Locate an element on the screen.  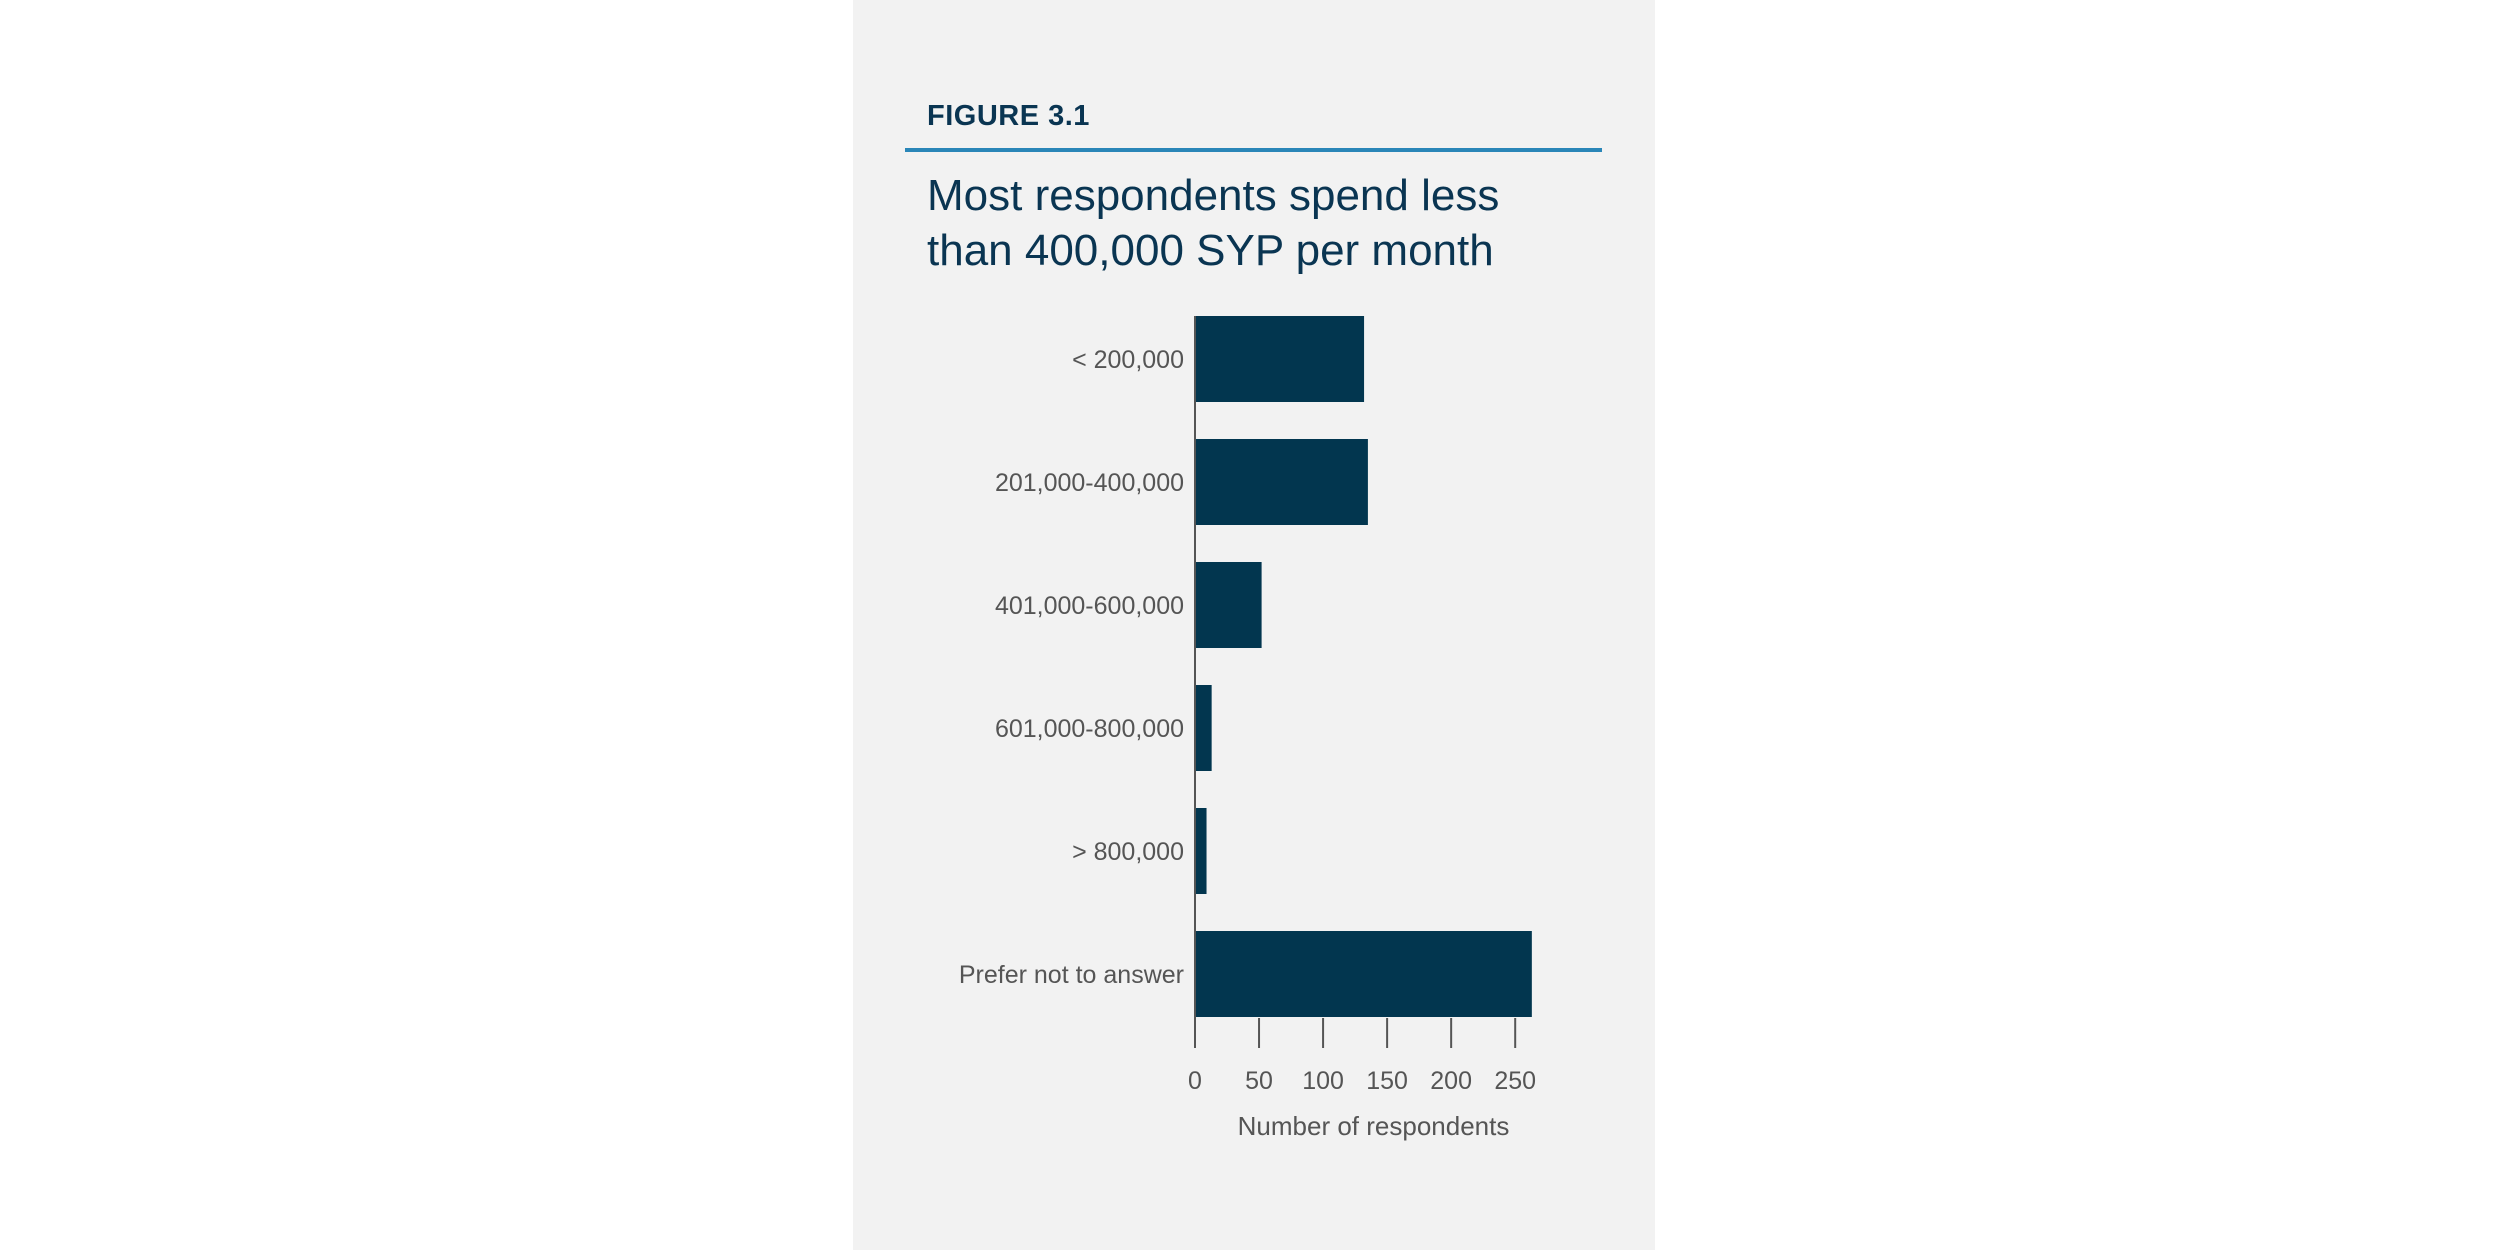
x-tick-label-5: 250 is located at coordinates (1515, 1081).